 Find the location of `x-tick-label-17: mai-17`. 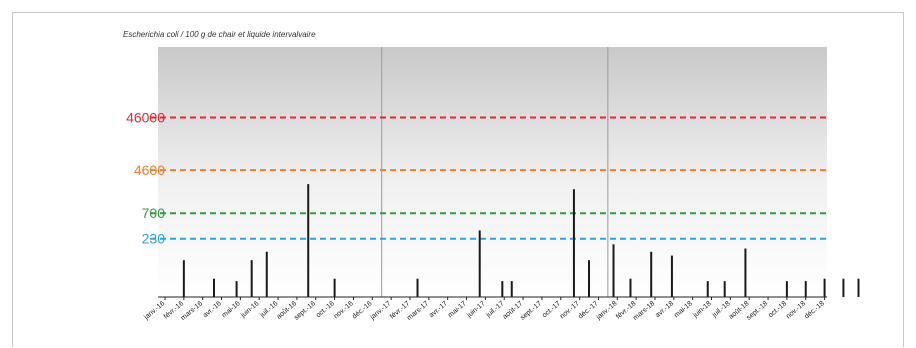

x-tick-label-17: mai-17 is located at coordinates (457, 309).